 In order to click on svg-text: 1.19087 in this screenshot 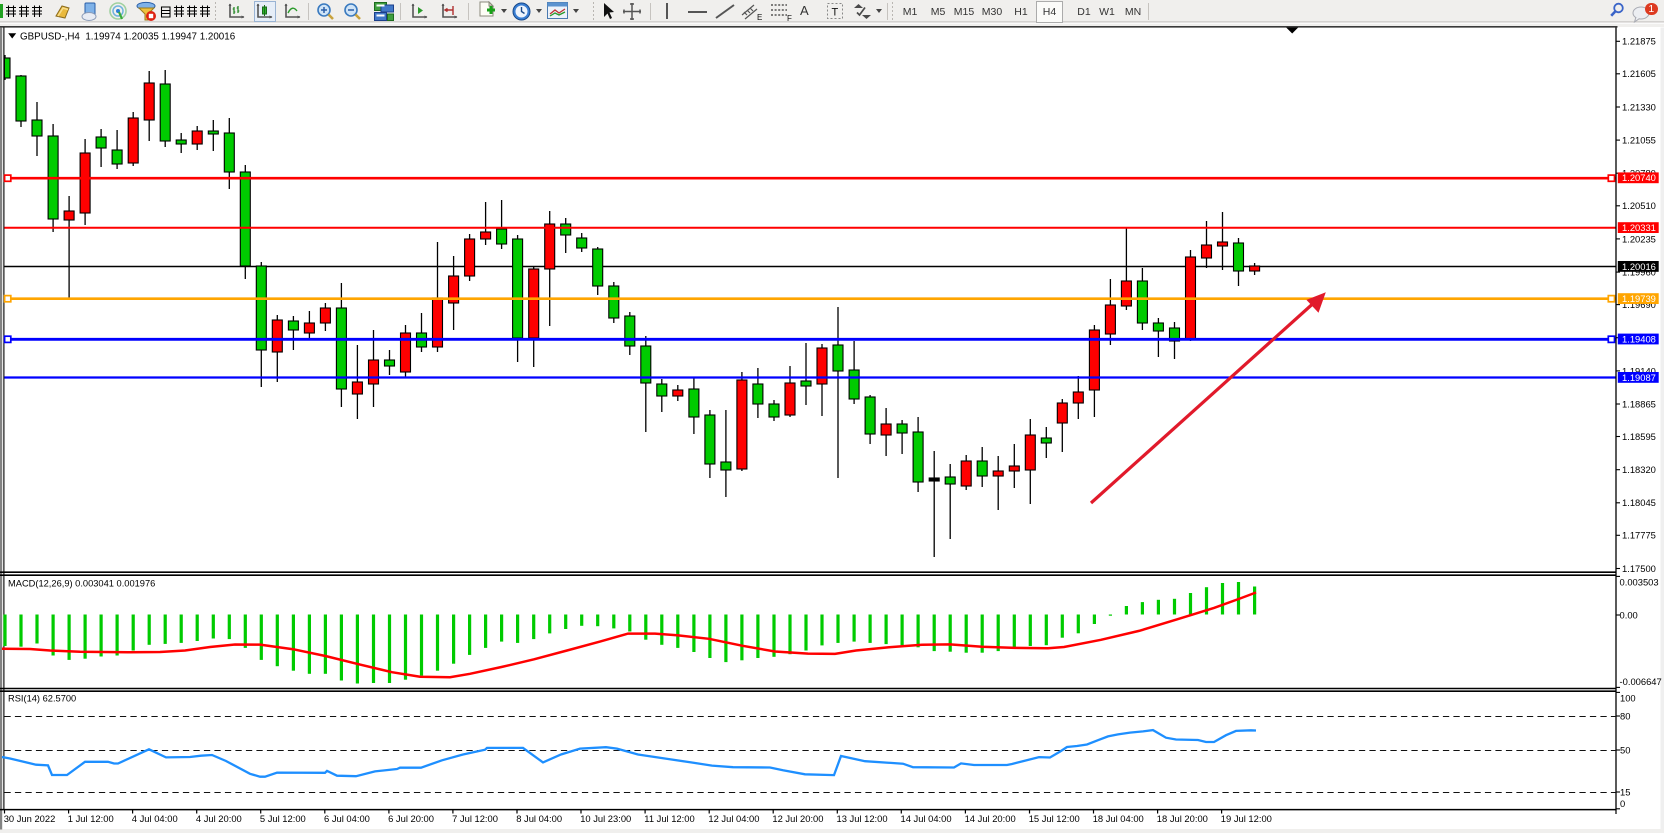, I will do `click(1639, 377)`.